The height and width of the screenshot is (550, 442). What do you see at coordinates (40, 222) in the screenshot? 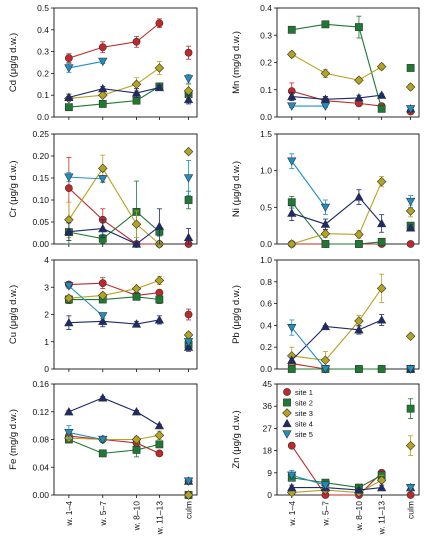
I see `y-tick-label: 0.05` at bounding box center [40, 222].